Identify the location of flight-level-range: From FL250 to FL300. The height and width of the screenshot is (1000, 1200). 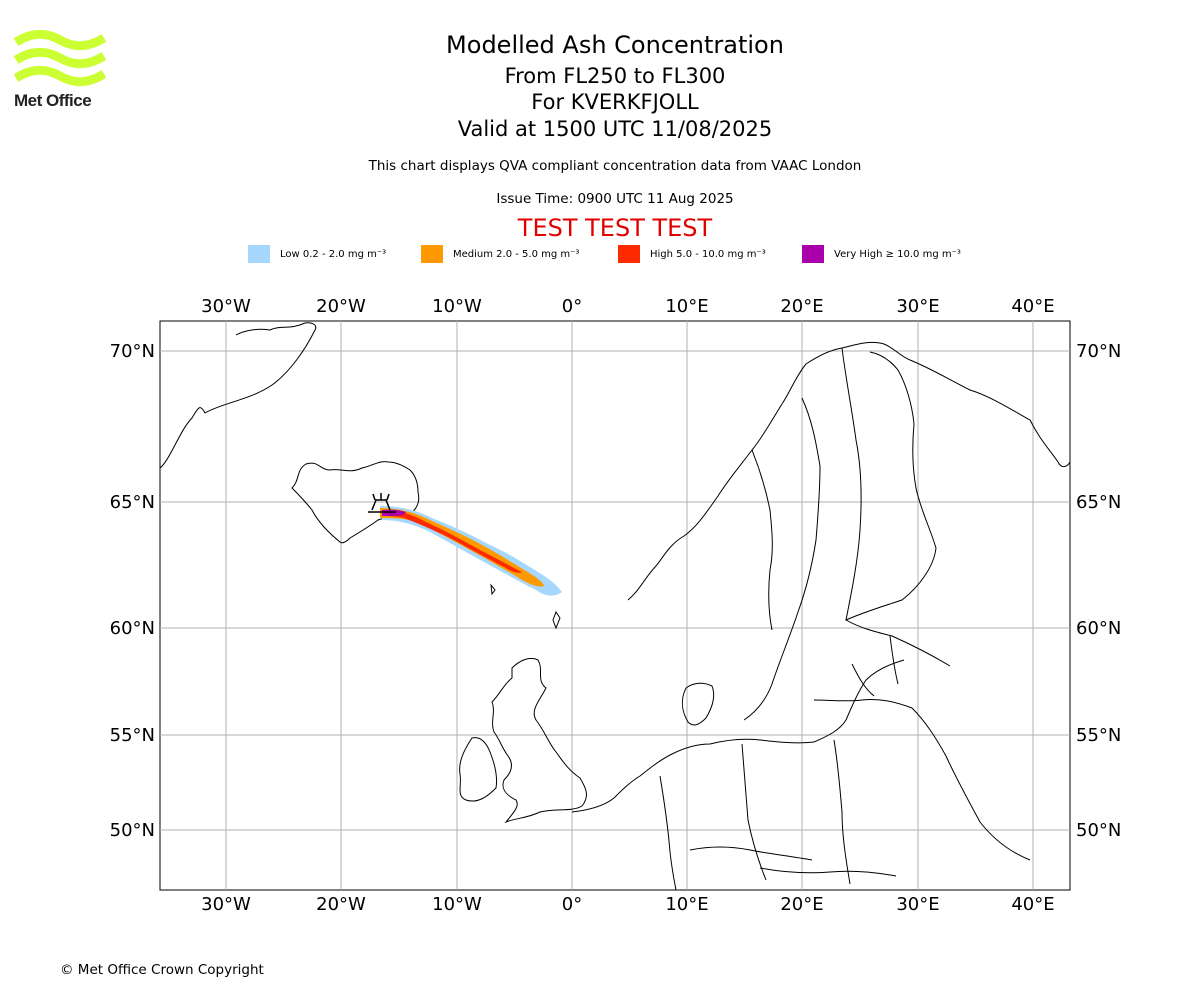
(615, 76).